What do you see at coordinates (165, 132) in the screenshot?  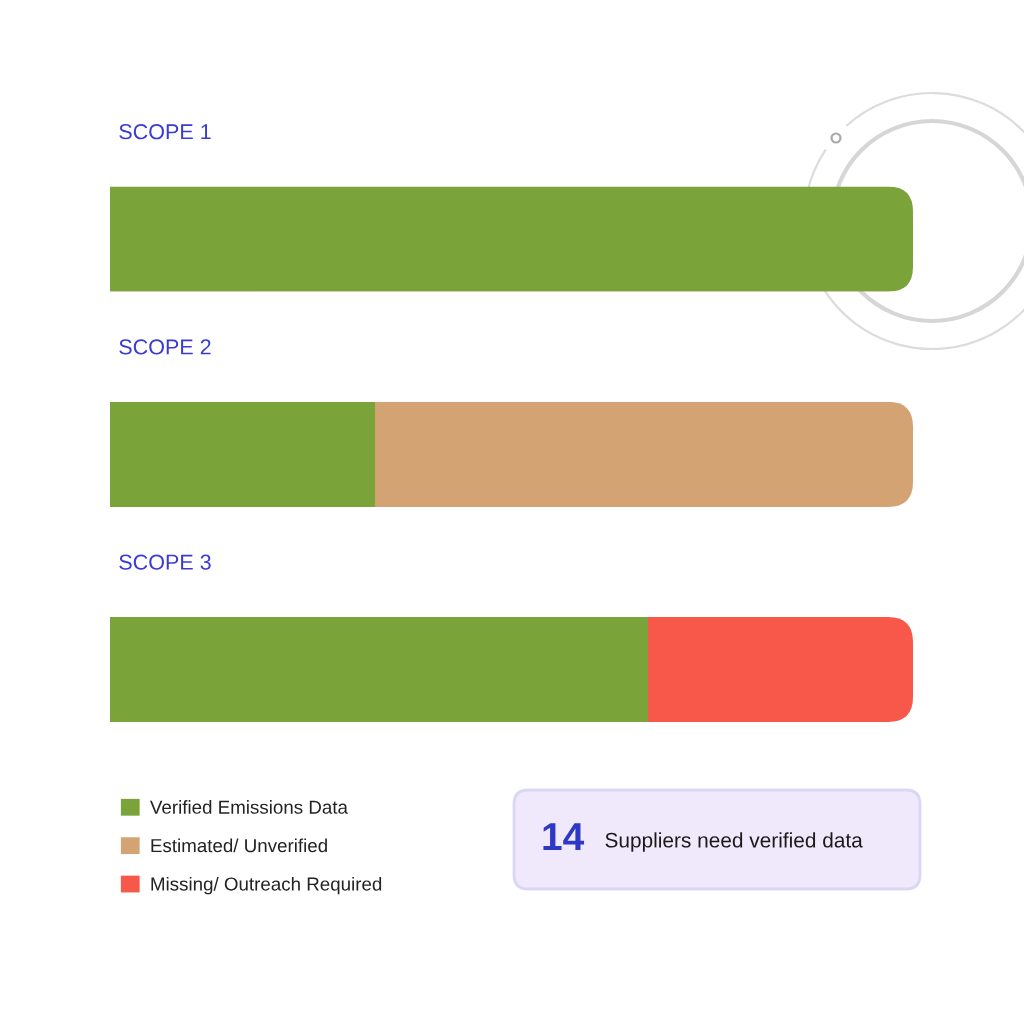 I see `y-tick-label: SCOPE 1` at bounding box center [165, 132].